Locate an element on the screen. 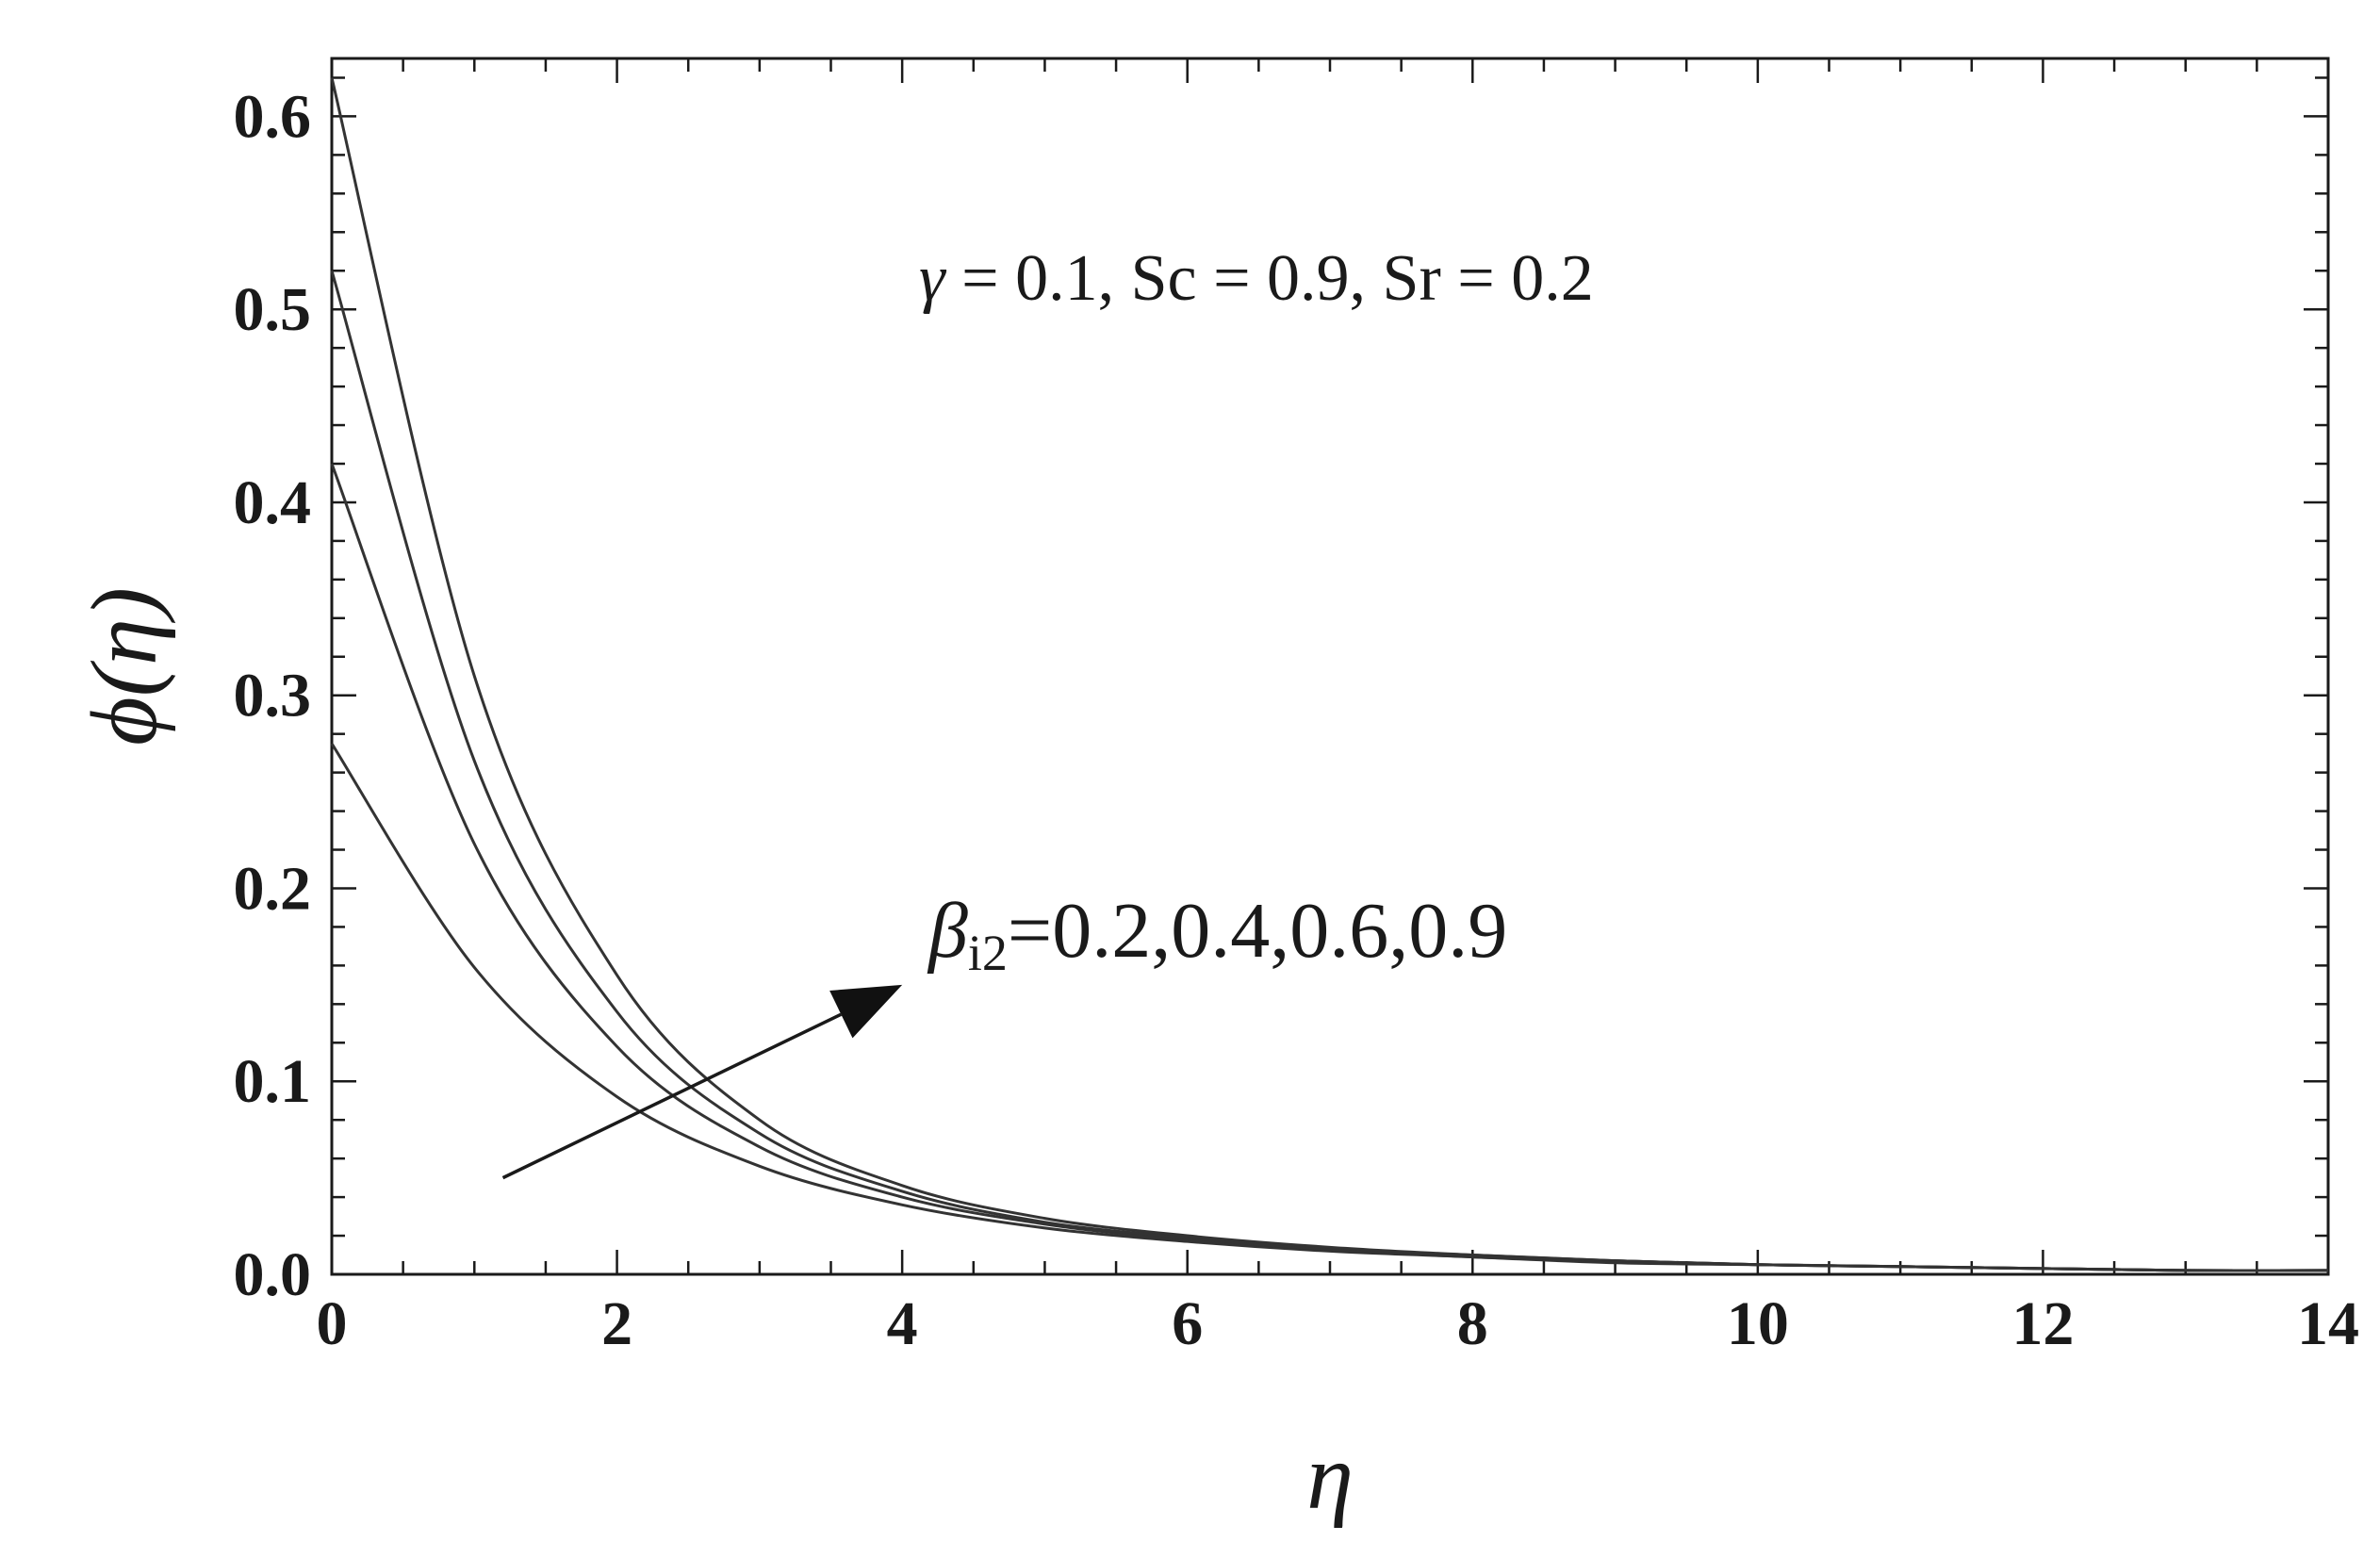 This screenshot has height=1542, width=2380. parameter-annotation: γ = 0.1, Sc = 0.9, Sr = 0.2 is located at coordinates (1256, 278).